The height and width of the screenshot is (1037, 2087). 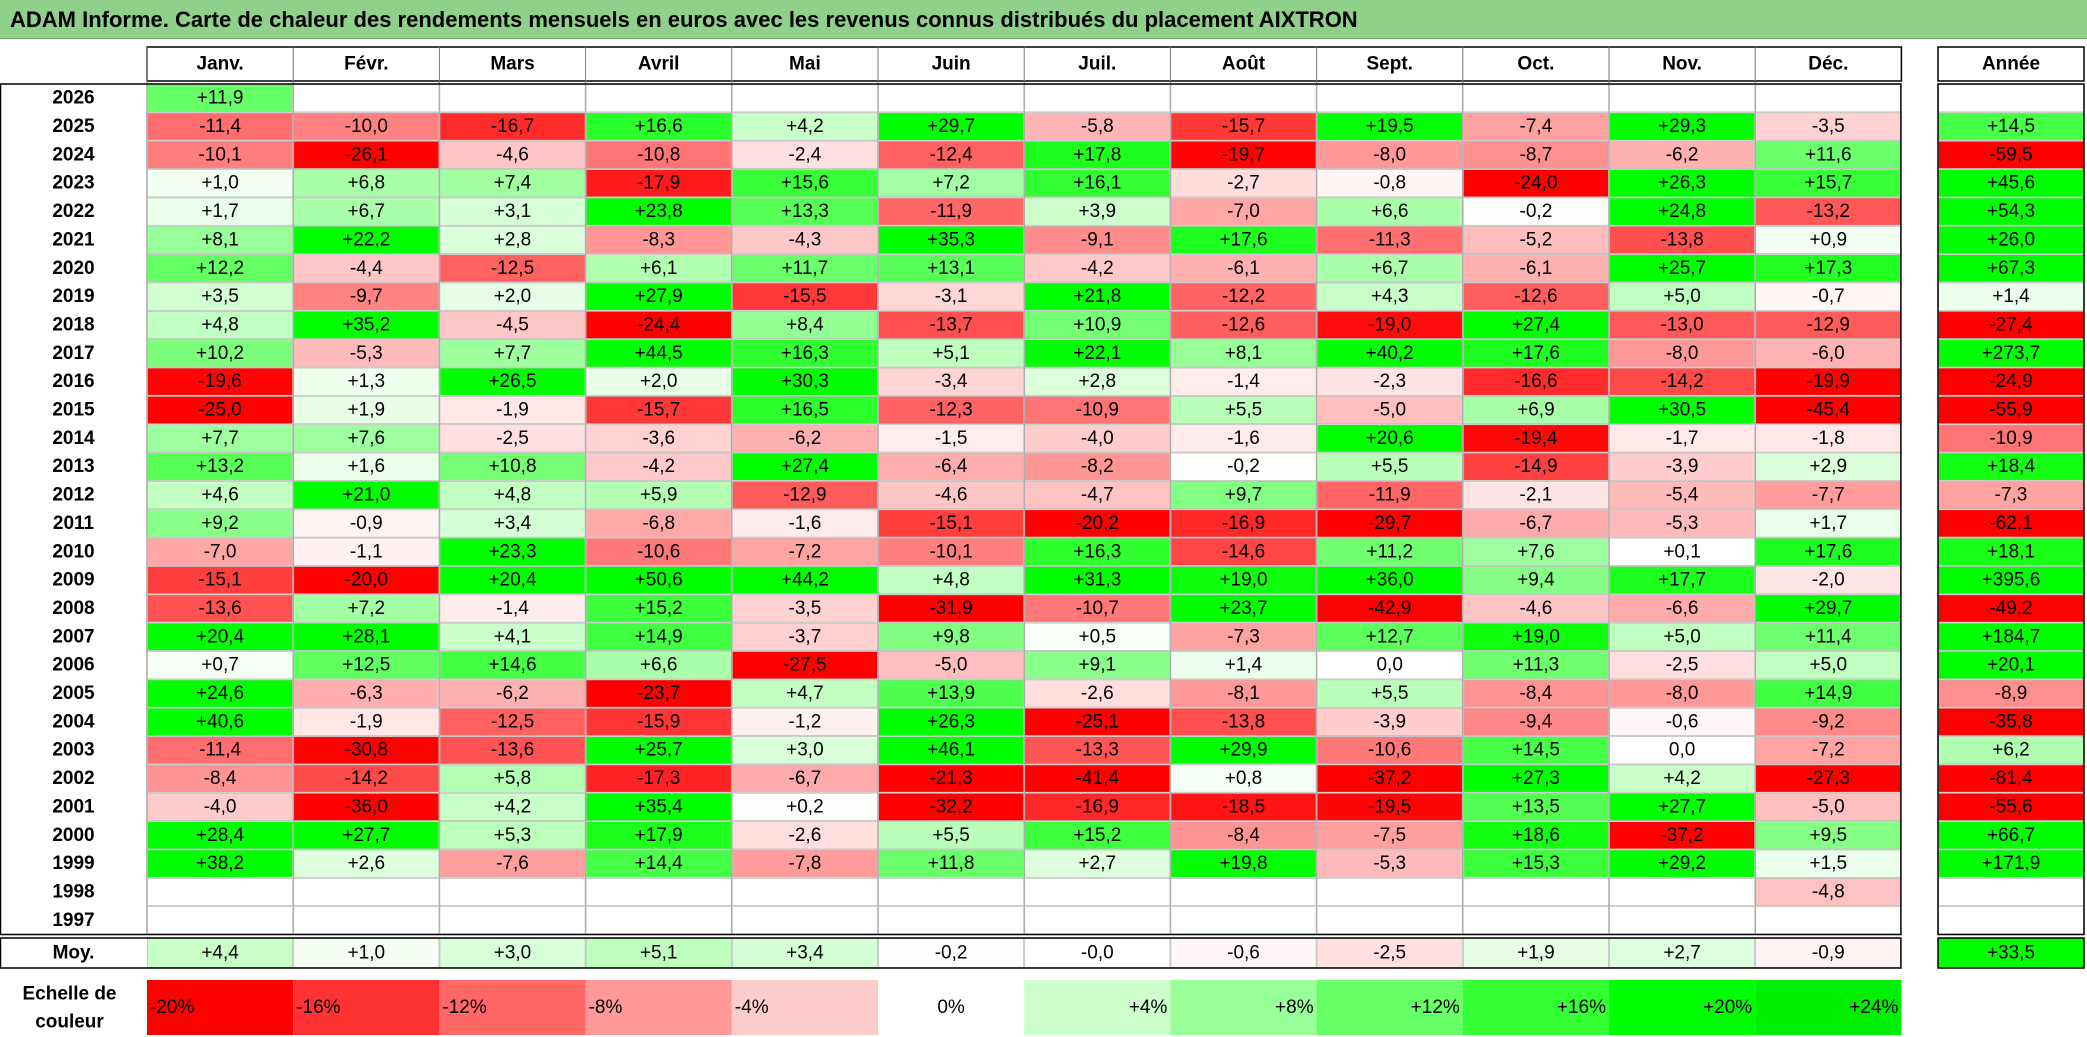 What do you see at coordinates (220, 183) in the screenshot?
I see `cell-value: +1,0` at bounding box center [220, 183].